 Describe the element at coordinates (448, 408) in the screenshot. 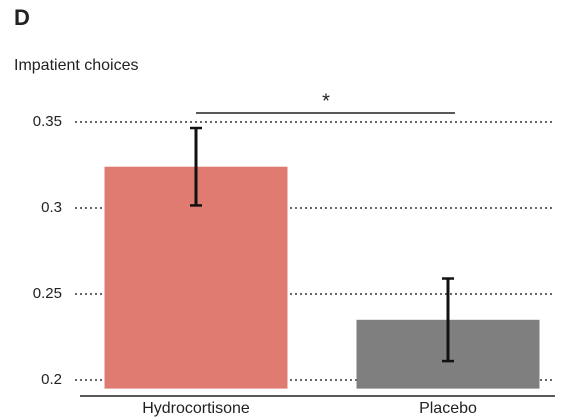

I see `x-tick-label: Placebo` at that location.